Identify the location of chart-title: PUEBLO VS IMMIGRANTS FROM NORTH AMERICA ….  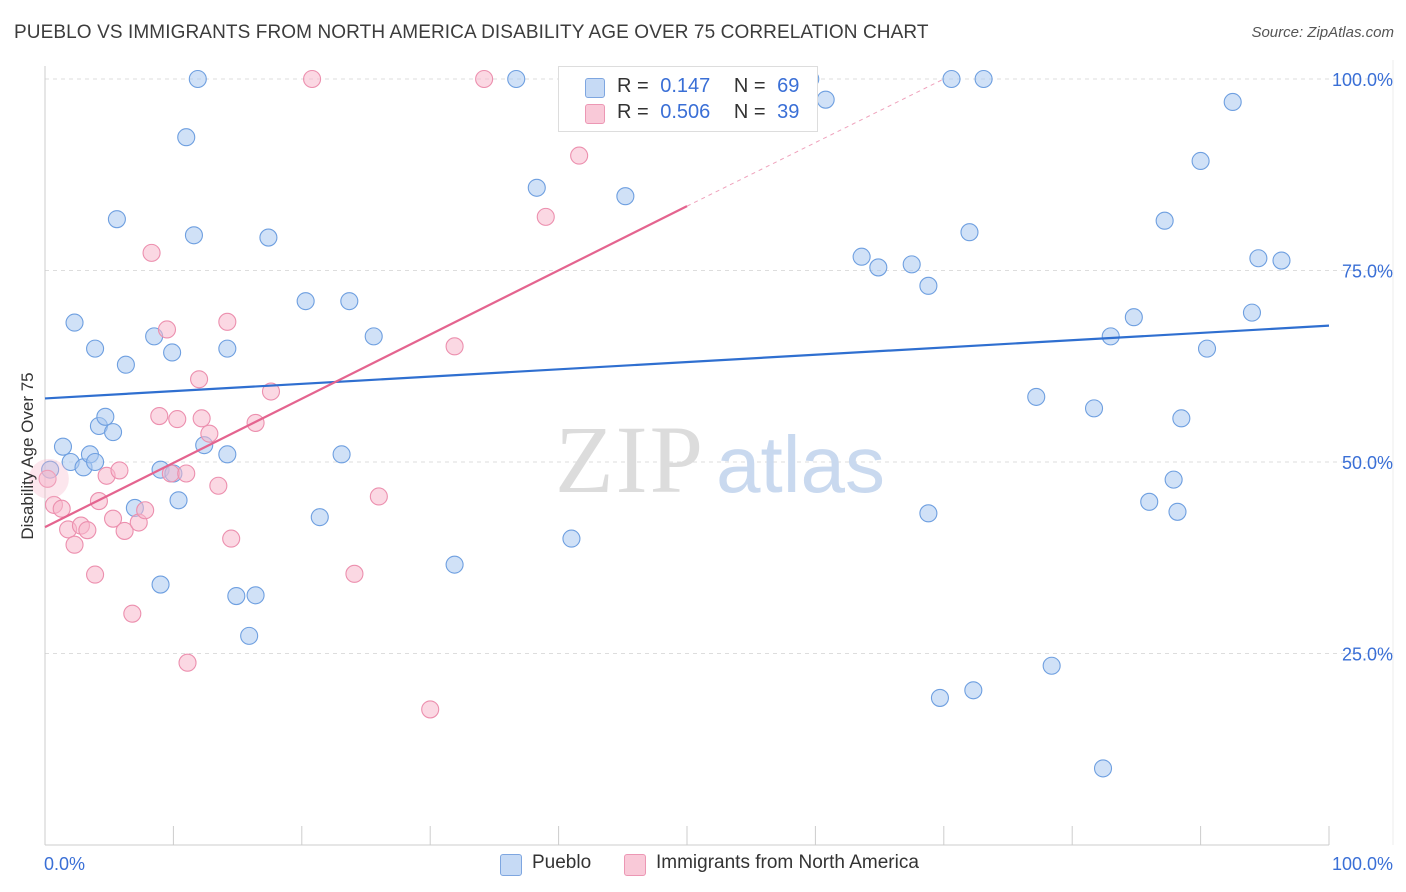
(471, 32).